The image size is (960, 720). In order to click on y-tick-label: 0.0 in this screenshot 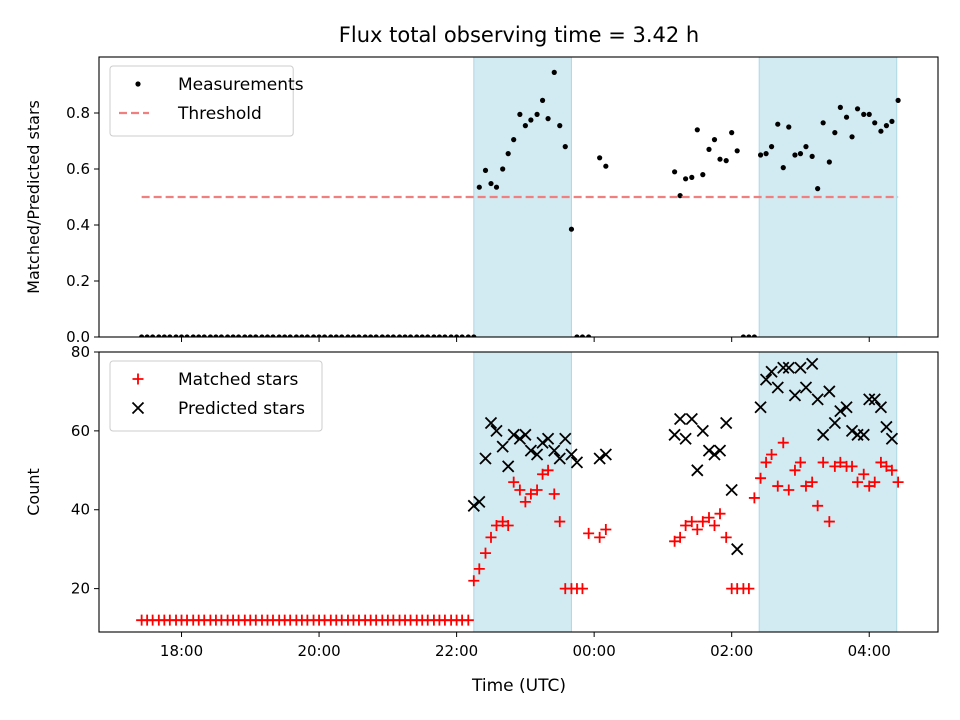, I will do `click(78, 337)`.